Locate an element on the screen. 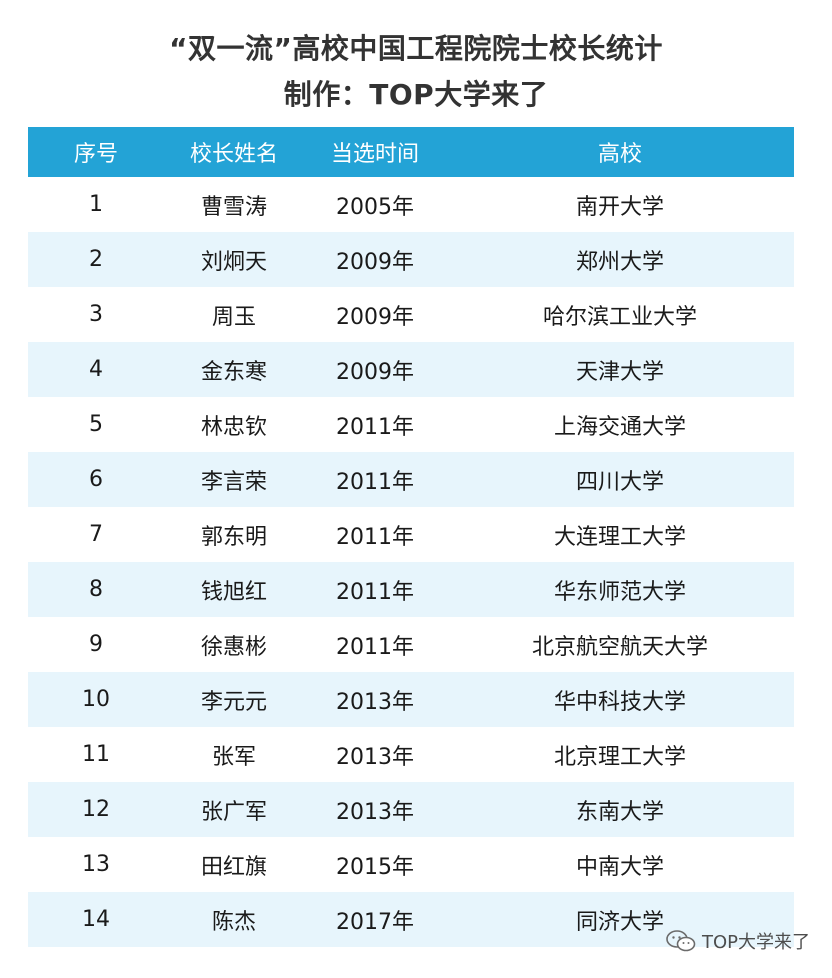  cell-university: 四川大学 is located at coordinates (620, 479).